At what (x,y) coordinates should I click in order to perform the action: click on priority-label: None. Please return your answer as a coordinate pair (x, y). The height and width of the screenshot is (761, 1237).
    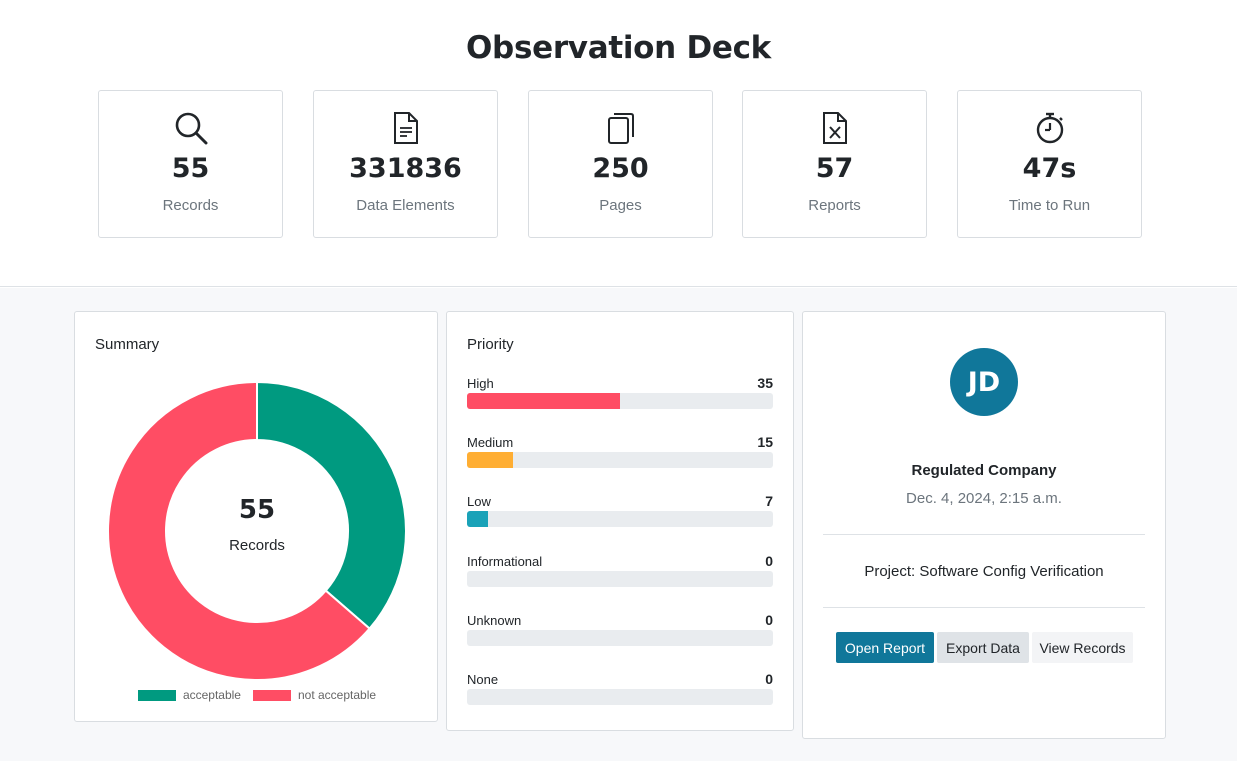
    Looking at the image, I should click on (483, 679).